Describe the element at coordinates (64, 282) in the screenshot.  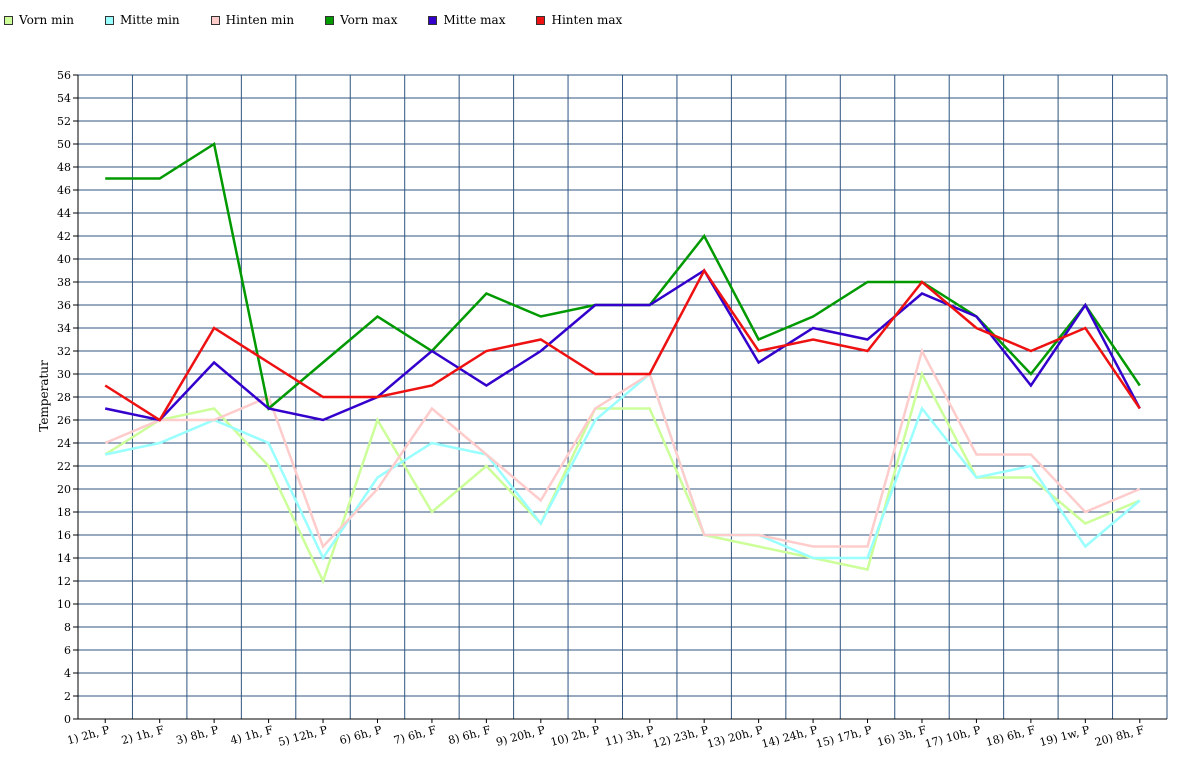
I see `y-tick-label: 38` at that location.